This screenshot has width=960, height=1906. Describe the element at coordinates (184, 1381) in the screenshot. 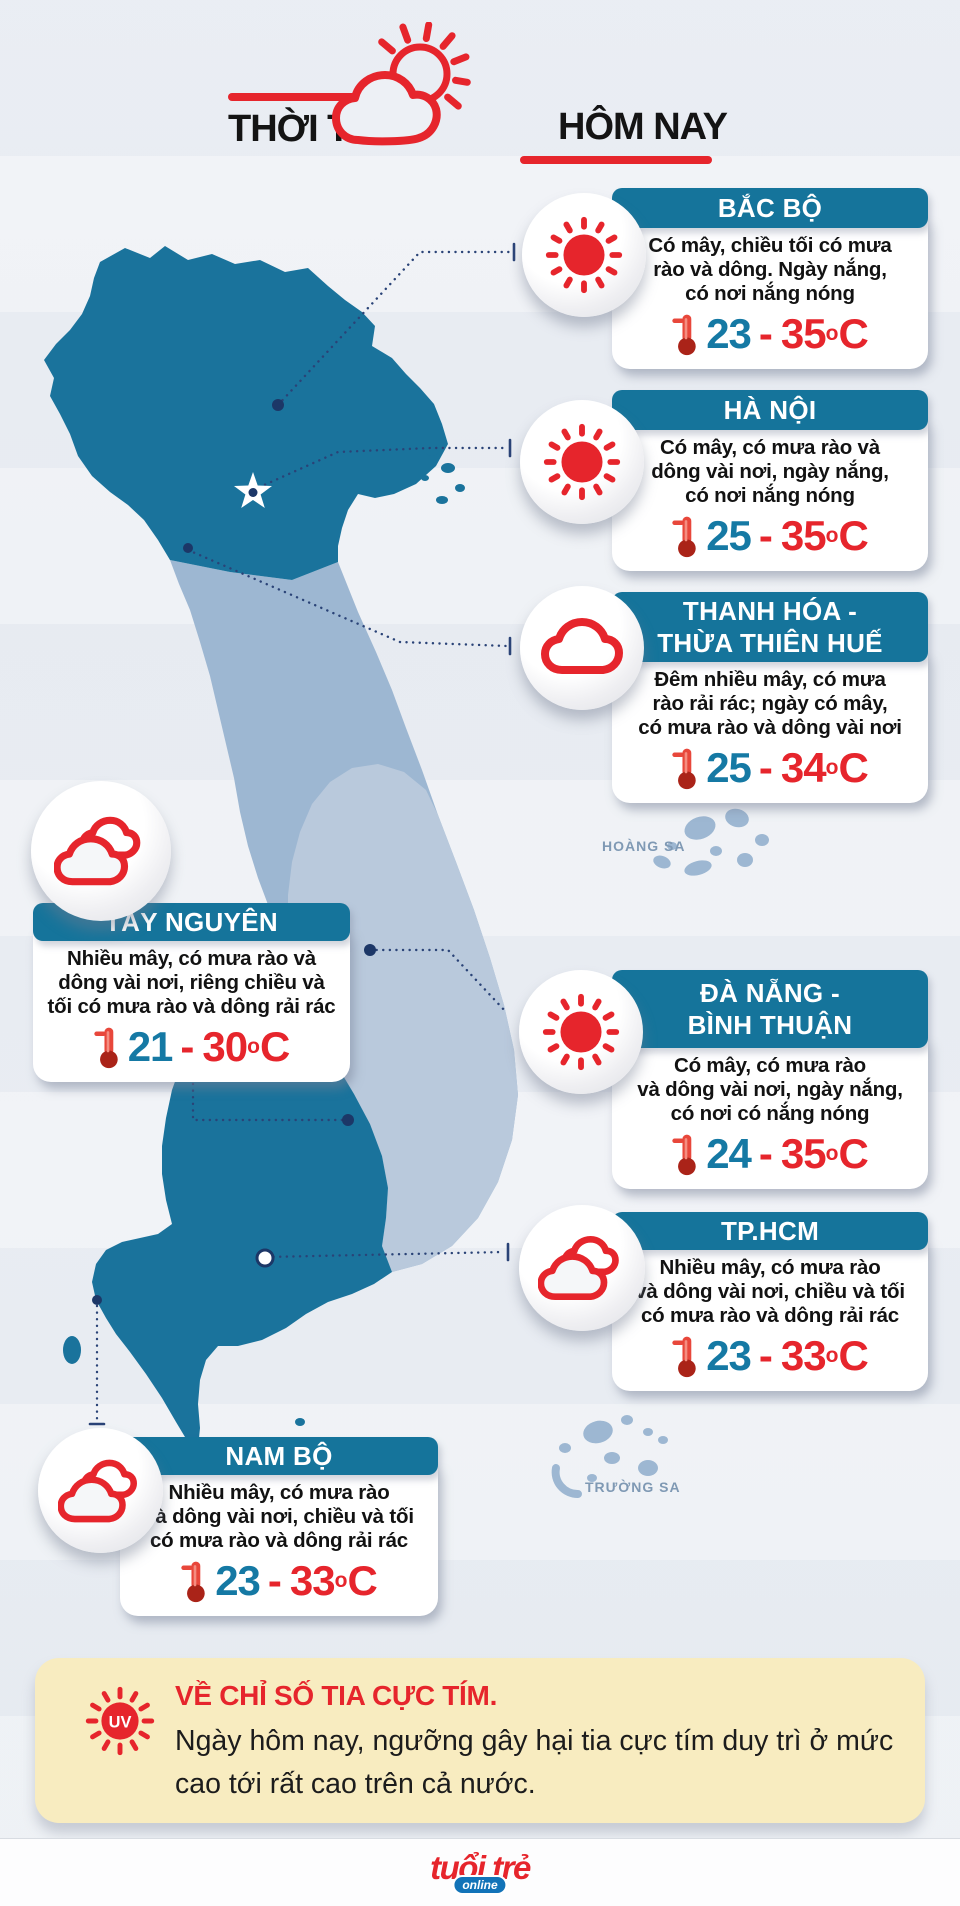

I see `phu-quoc-island` at that location.